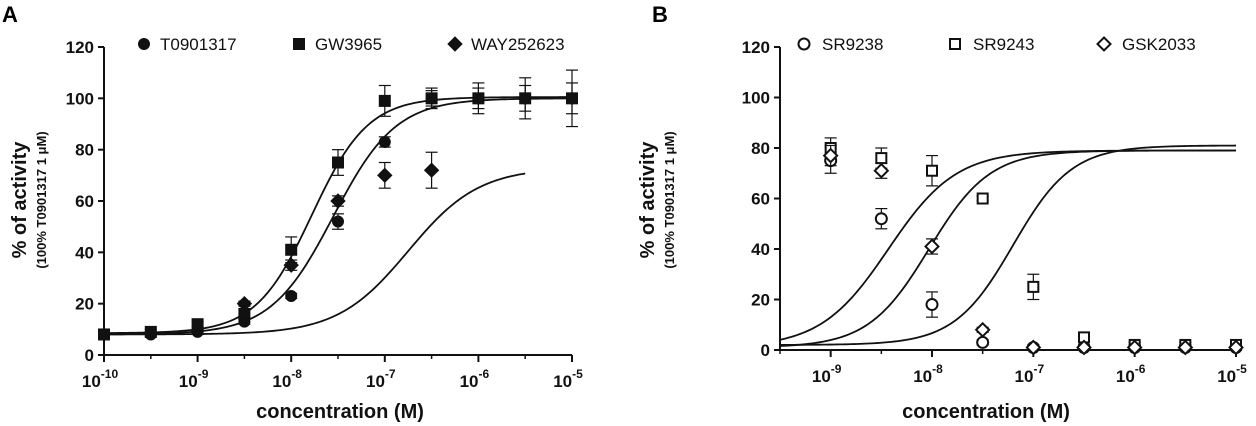 The image size is (1256, 426). What do you see at coordinates (144, 44) in the screenshot?
I see `legend-t0901317-marker` at bounding box center [144, 44].